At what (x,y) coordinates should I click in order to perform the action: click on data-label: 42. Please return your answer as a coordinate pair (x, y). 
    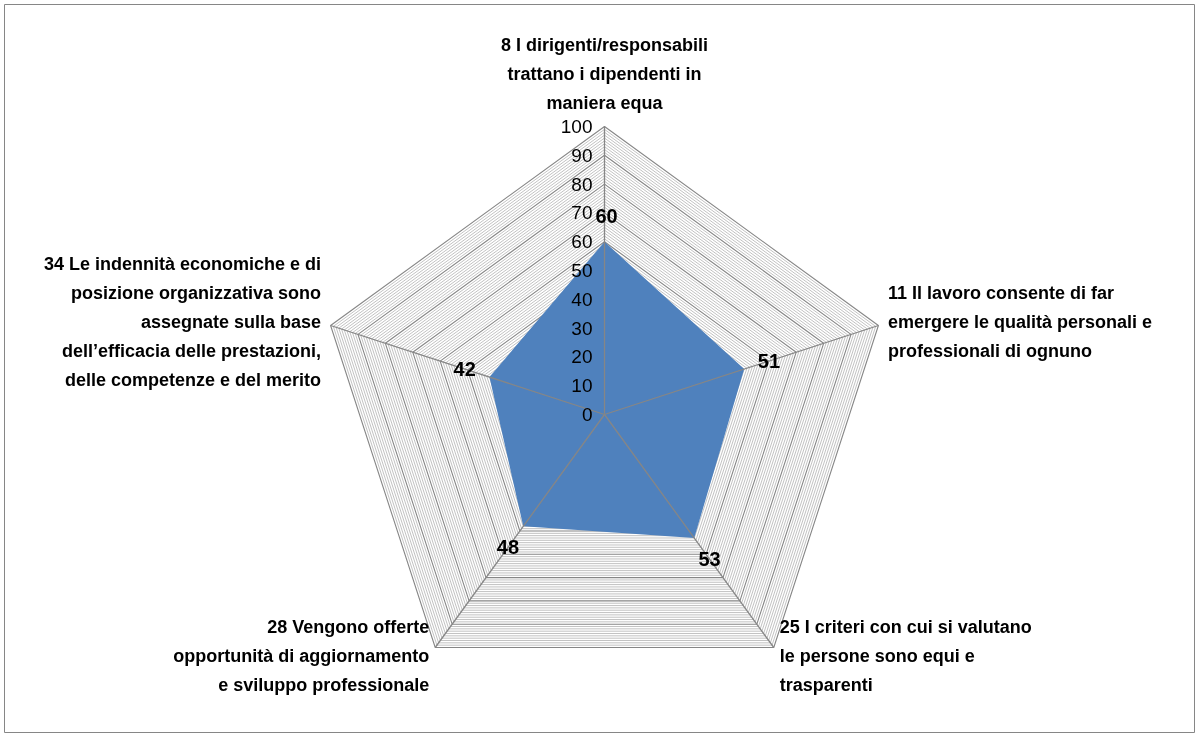
    Looking at the image, I should click on (464, 369).